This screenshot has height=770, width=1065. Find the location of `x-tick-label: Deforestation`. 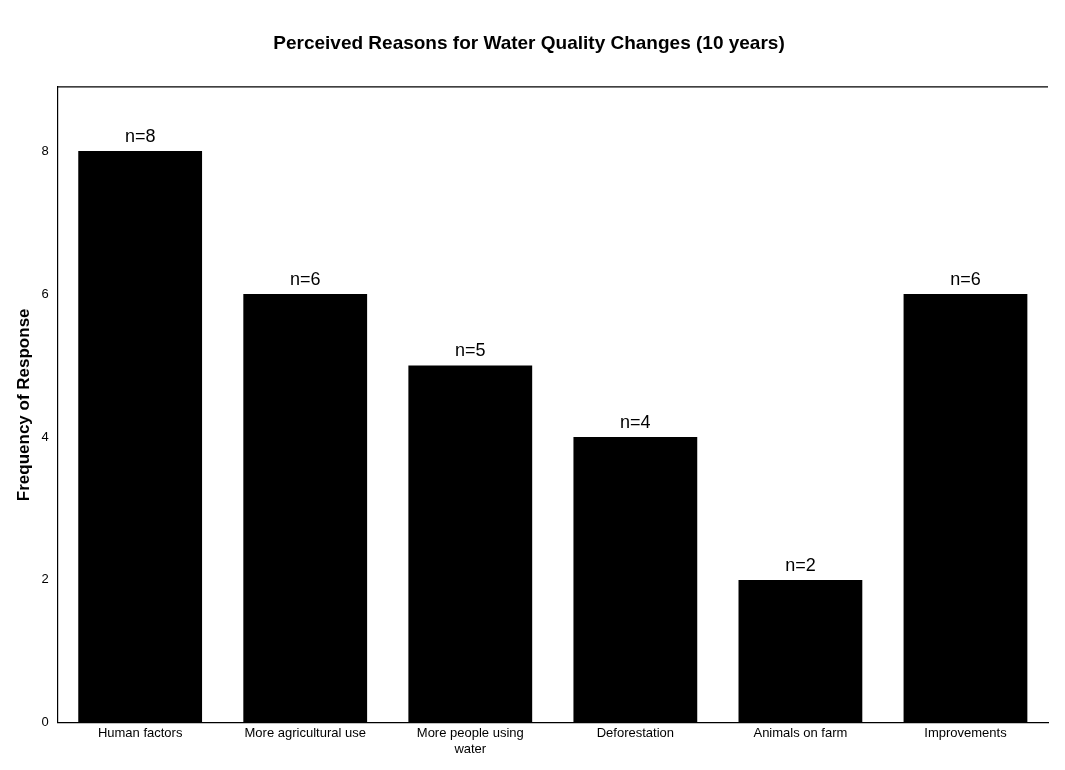

x-tick-label: Deforestation is located at coordinates (635, 733).